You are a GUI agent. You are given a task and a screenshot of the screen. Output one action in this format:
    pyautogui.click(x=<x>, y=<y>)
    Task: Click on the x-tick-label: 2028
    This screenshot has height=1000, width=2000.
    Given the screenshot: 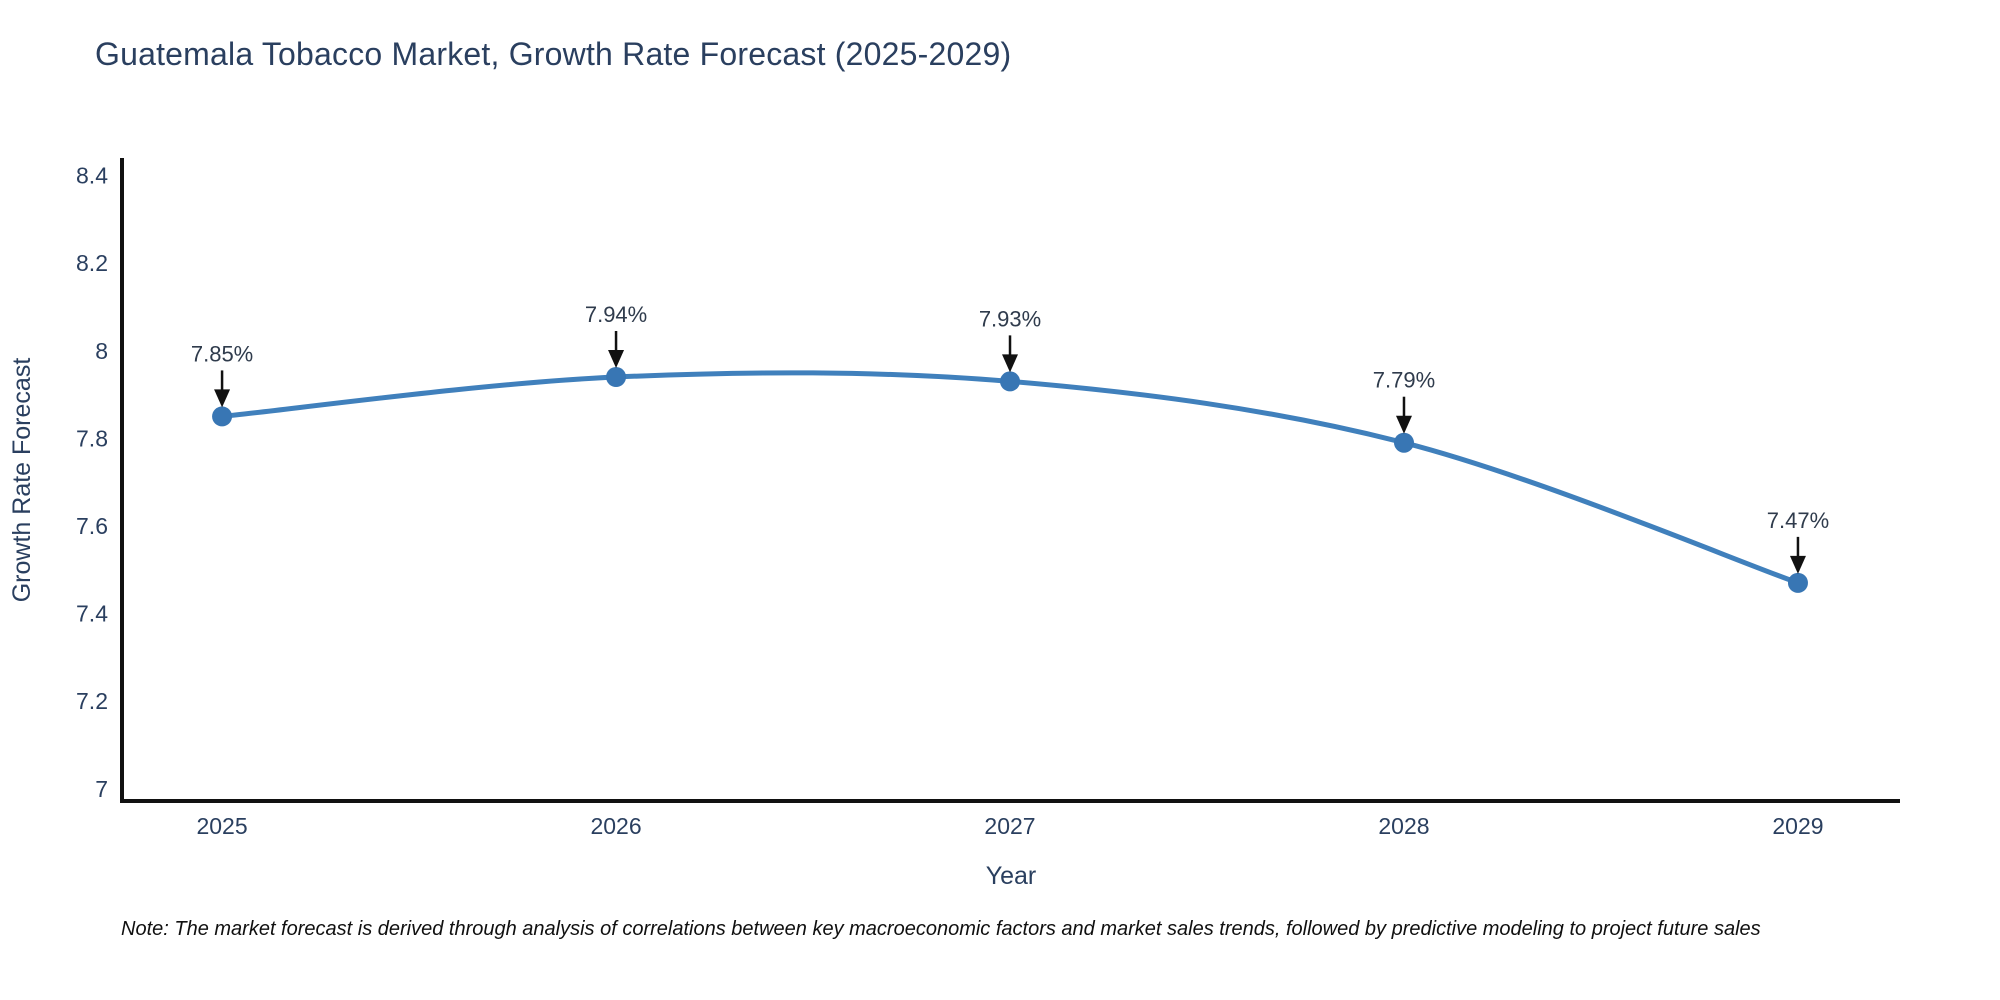 What is the action you would take?
    pyautogui.click(x=1403, y=826)
    